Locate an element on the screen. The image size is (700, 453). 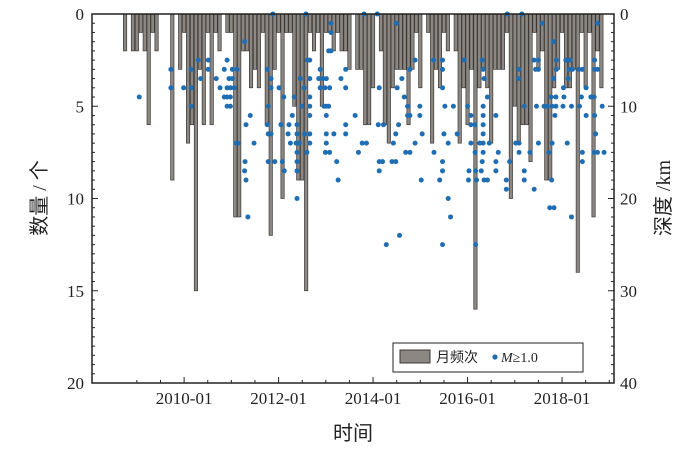
y-right-tick-label: 20 is located at coordinates (628, 199).